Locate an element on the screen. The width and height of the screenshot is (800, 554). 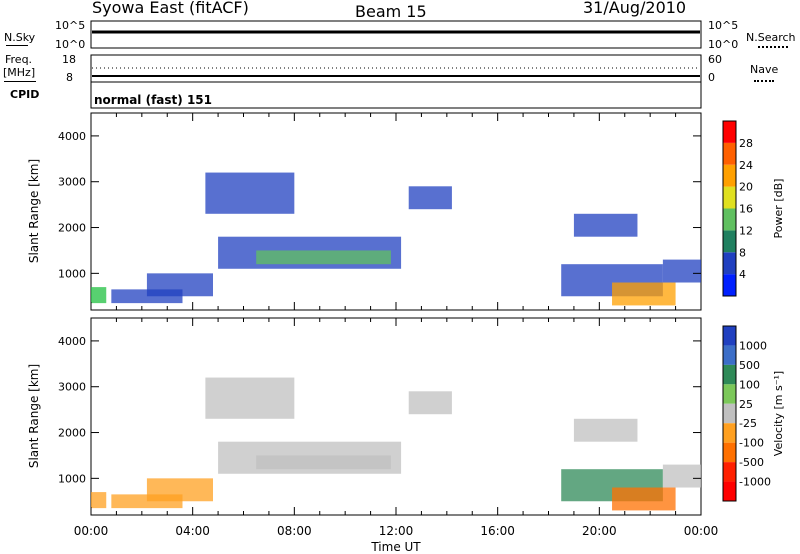
colorbar-label: Power [dB] is located at coordinates (778, 209).